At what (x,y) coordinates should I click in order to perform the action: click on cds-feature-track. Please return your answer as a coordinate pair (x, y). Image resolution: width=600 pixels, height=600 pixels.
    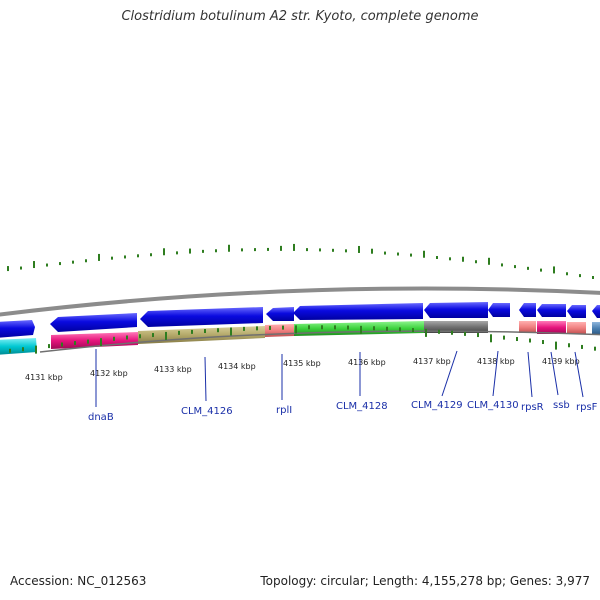
    Looking at the image, I should click on (300, 320).